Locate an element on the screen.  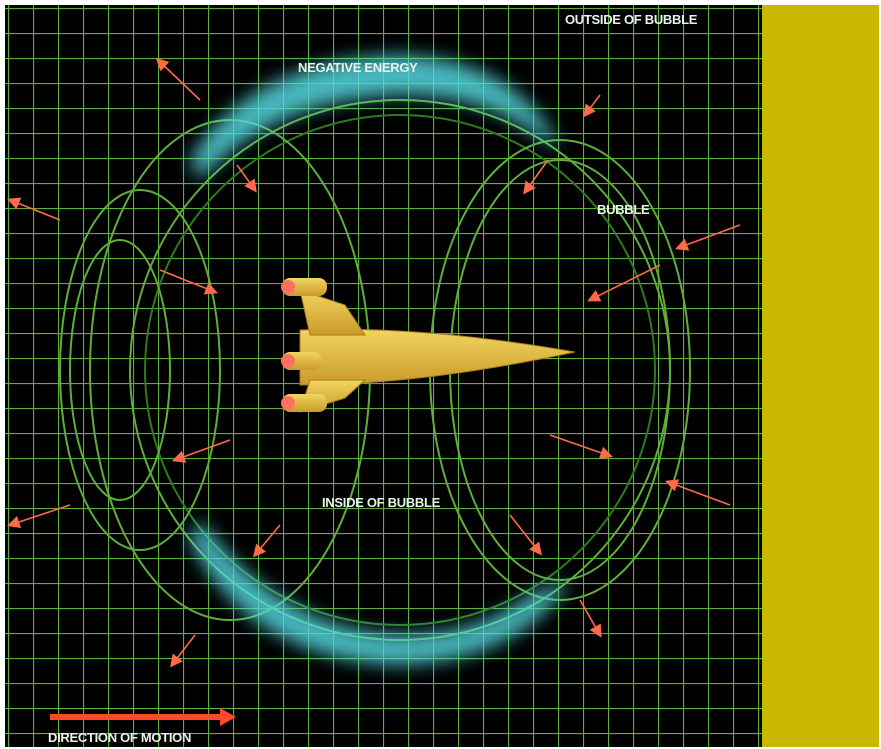
label-outside: OUTSIDE OF BUBBLE is located at coordinates (631, 19).